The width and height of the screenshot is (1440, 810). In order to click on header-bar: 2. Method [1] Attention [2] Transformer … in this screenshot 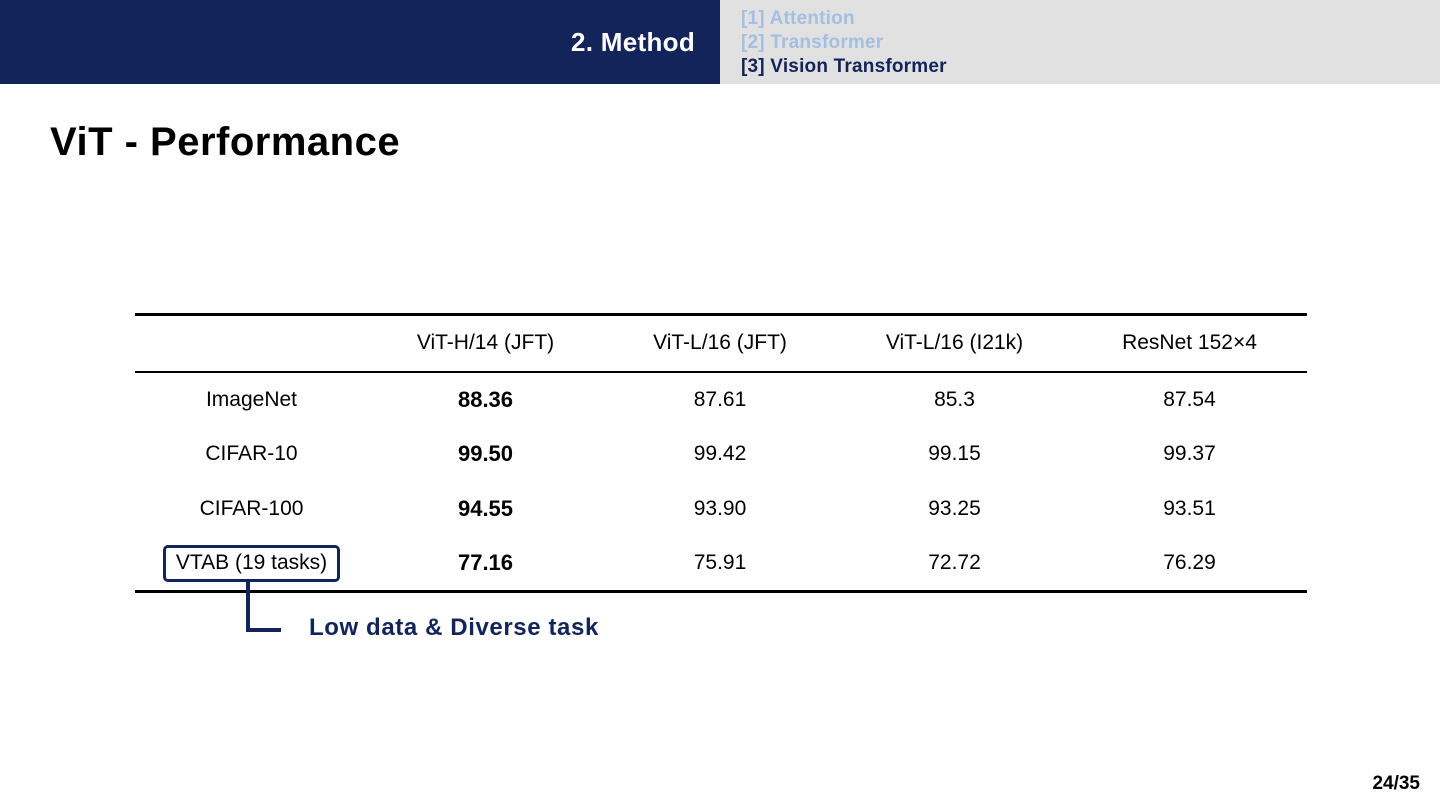, I will do `click(720, 42)`.